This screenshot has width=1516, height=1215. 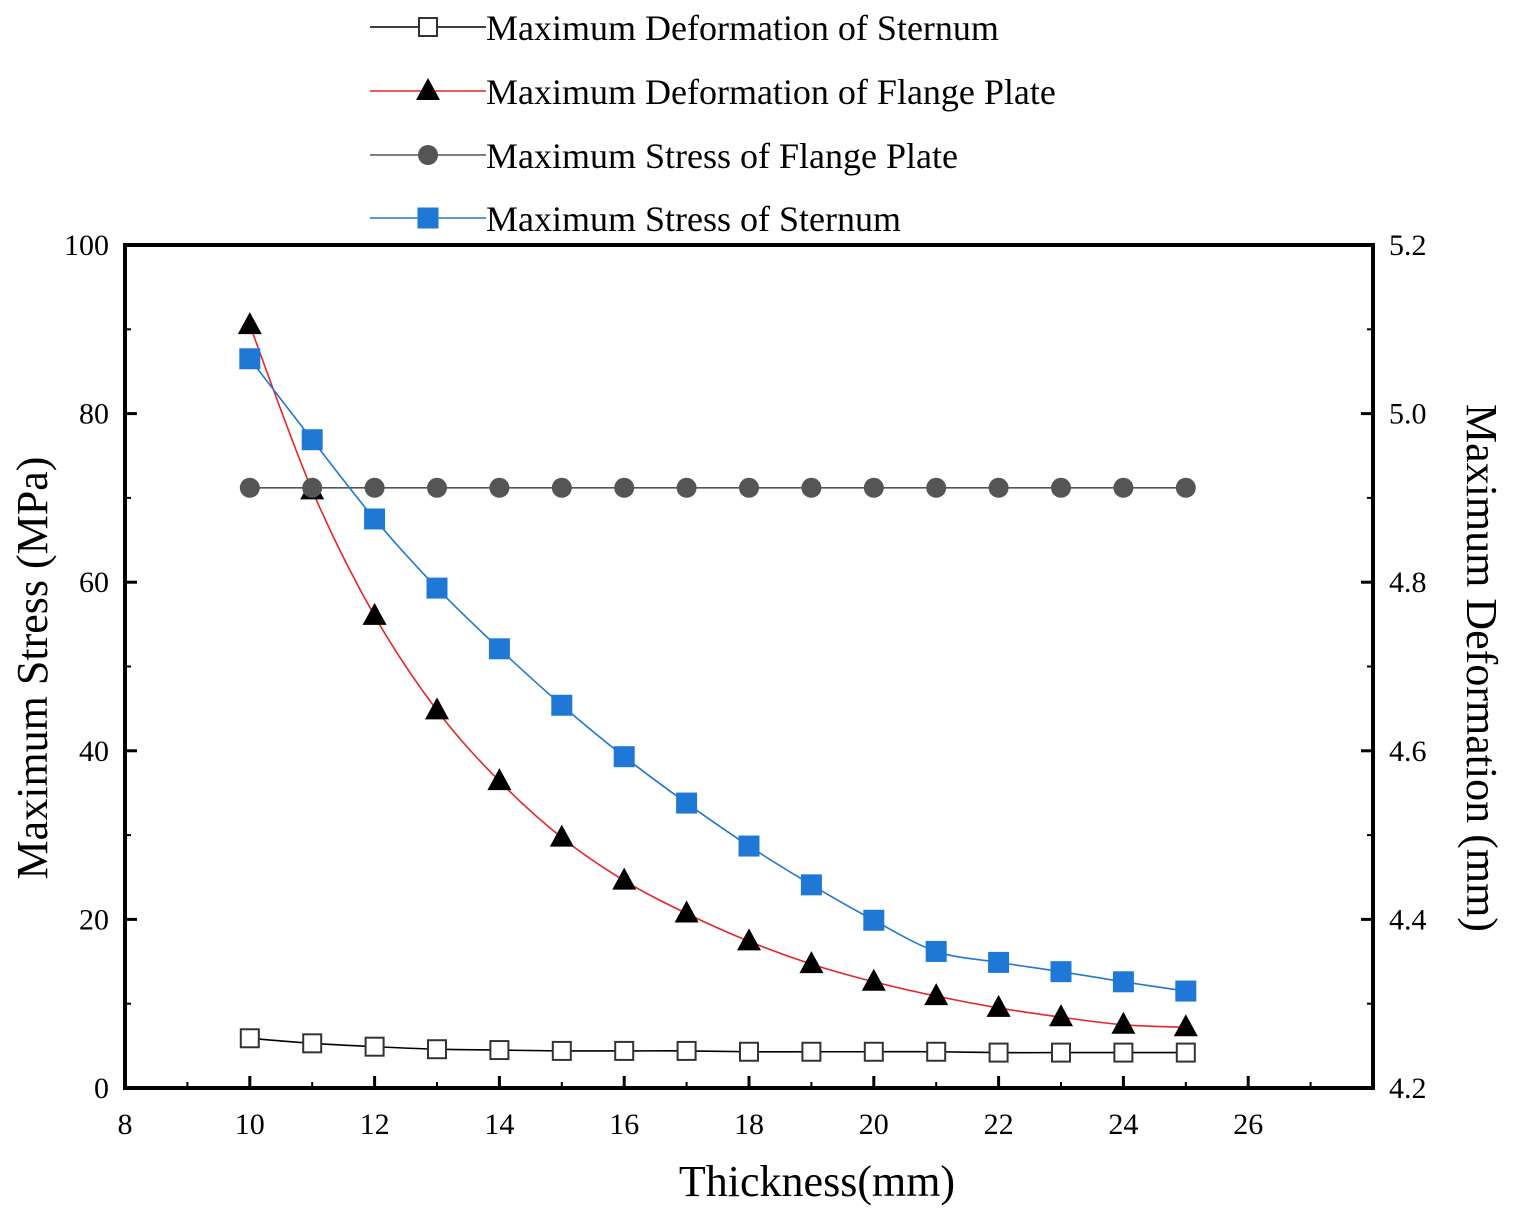 What do you see at coordinates (94, 919) in the screenshot?
I see `y-left-tick-label: 20` at bounding box center [94, 919].